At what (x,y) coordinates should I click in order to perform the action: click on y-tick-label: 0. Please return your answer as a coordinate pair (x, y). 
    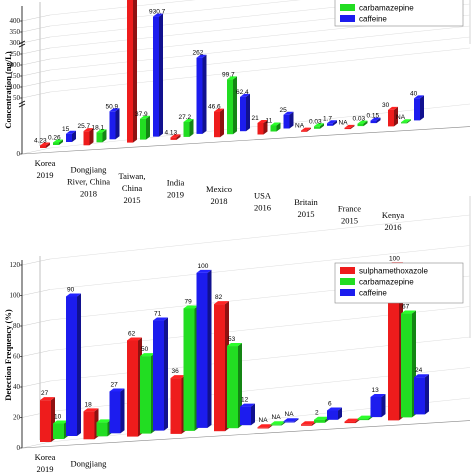
    Looking at the image, I should click on (19, 154).